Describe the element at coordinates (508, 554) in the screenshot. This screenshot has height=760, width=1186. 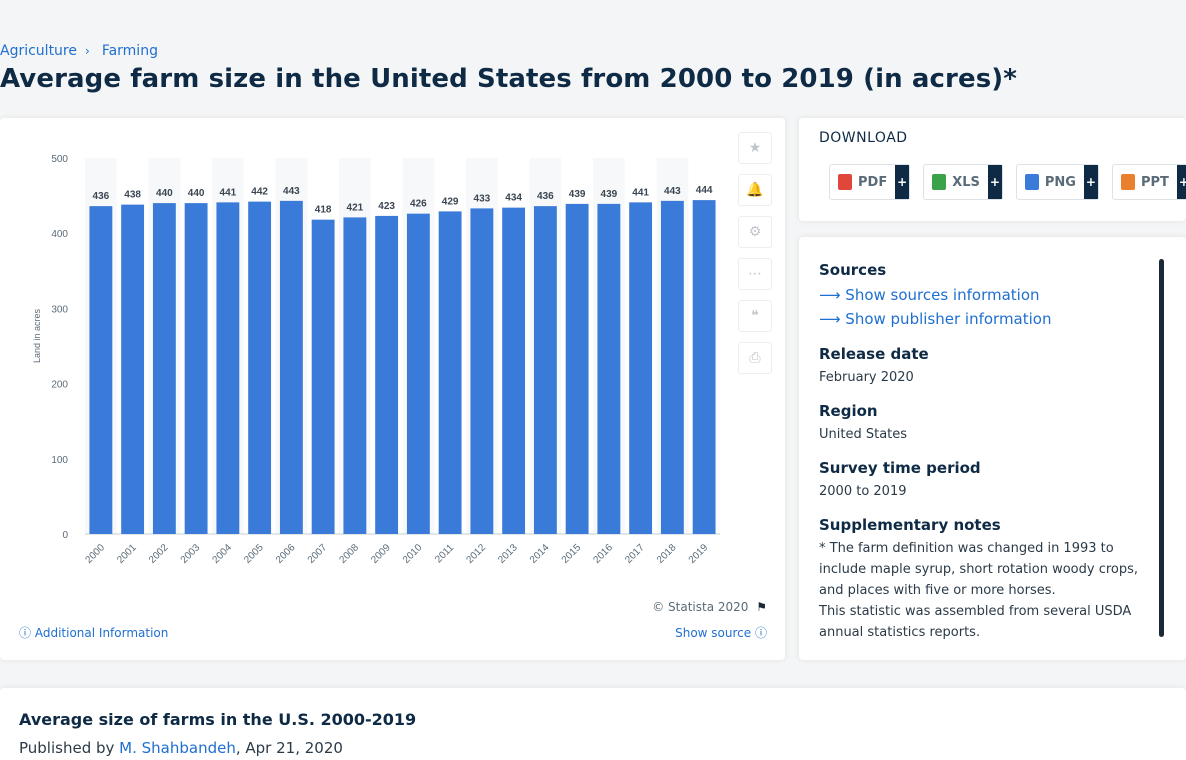
I see `x-tick-label: 2013` at that location.